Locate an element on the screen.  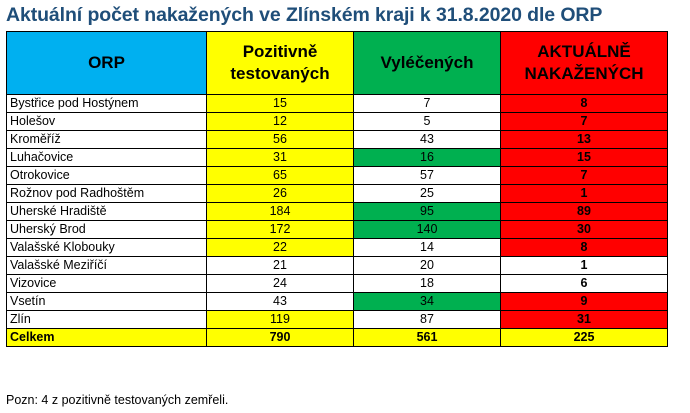
table-row: Uherské Hradiště 184 95 89 is located at coordinates (337, 211).